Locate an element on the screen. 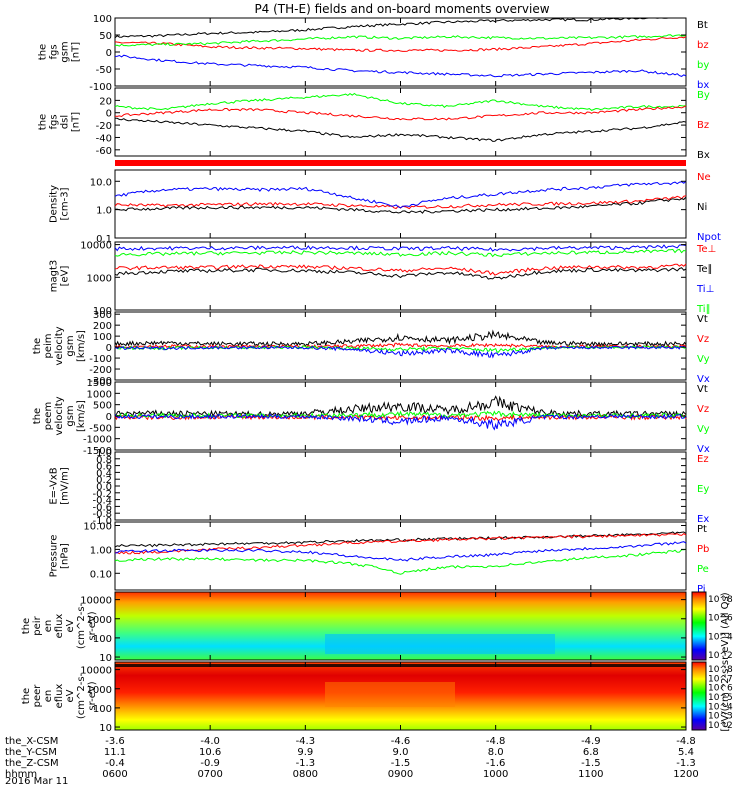  x-tick-label: 0800 is located at coordinates (305, 774).